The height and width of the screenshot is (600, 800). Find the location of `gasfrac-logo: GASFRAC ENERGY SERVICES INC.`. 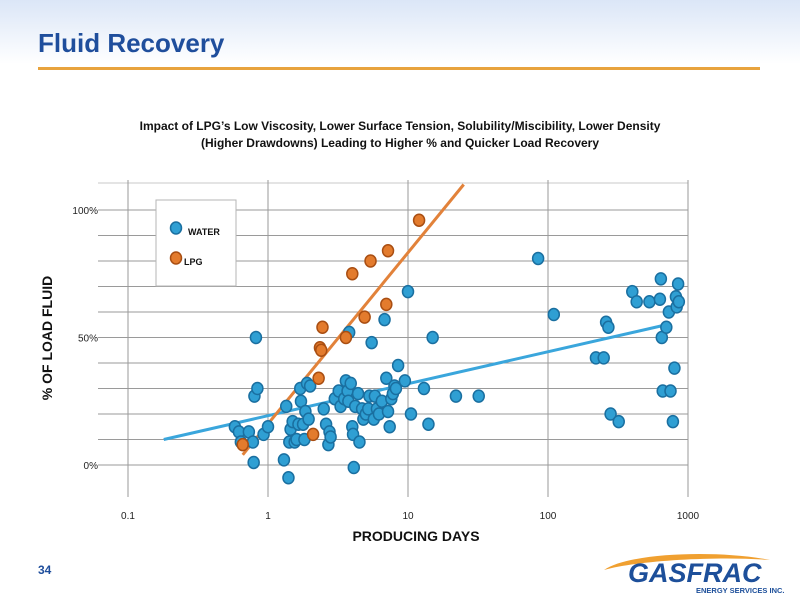

gasfrac-logo: GASFRAC ENERGY SERVICES INC. is located at coordinates (694, 574).